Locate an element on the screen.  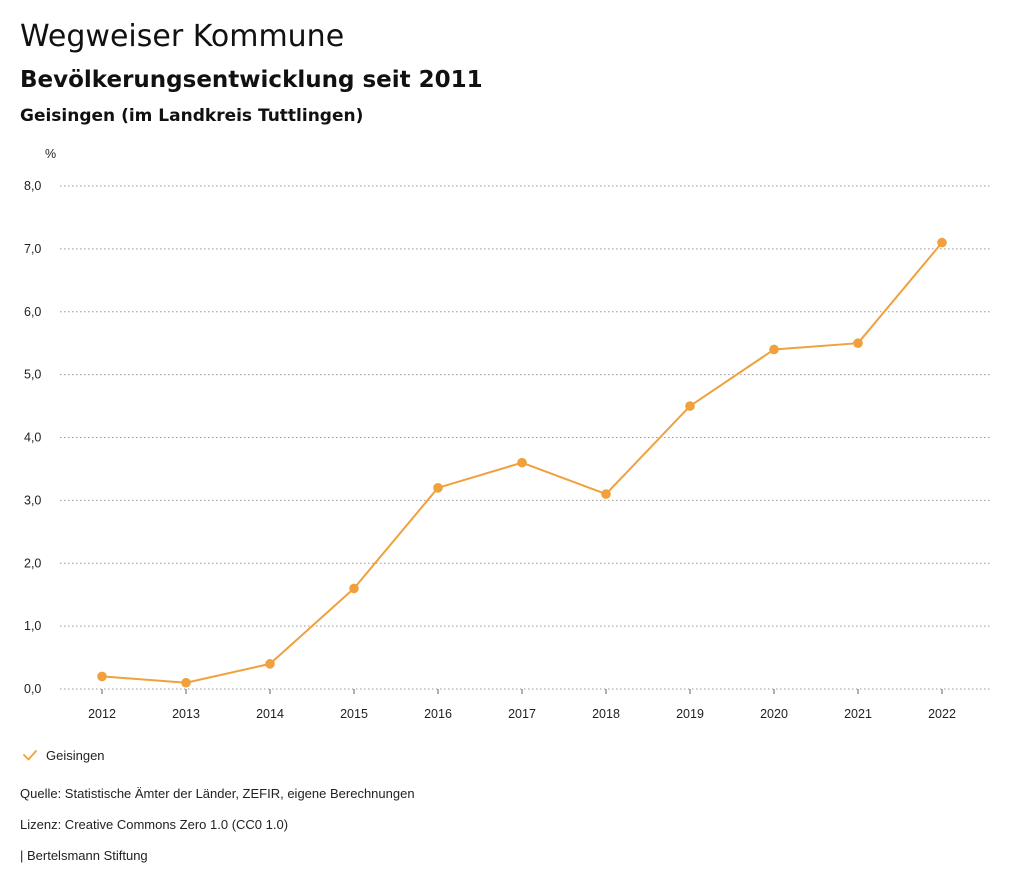
y-axis-ticks: 0,0 1,0 2,0 3,0 4,0 5,0 6,0 7,0 8,0 is located at coordinates (32, 437).